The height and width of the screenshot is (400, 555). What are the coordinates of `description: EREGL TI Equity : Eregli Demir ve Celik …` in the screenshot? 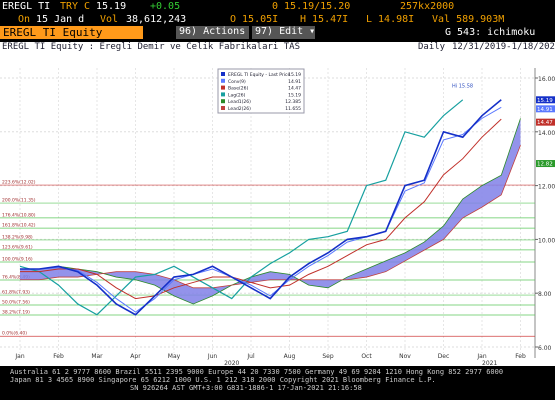 It's located at (151, 47).